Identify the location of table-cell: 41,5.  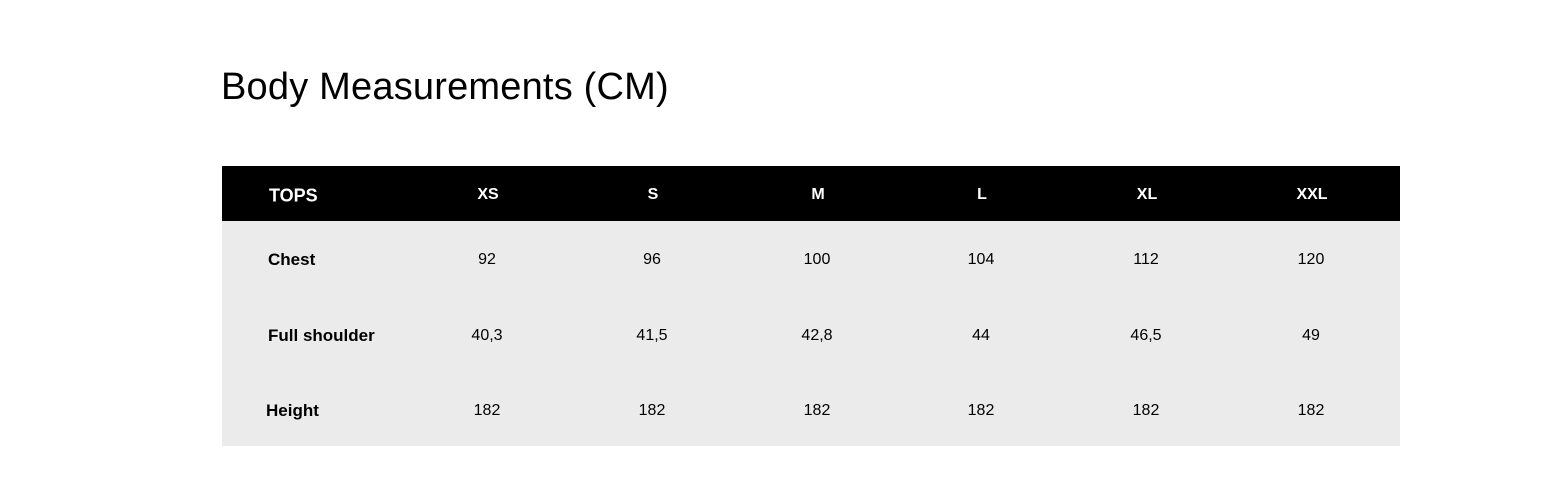
(652, 335).